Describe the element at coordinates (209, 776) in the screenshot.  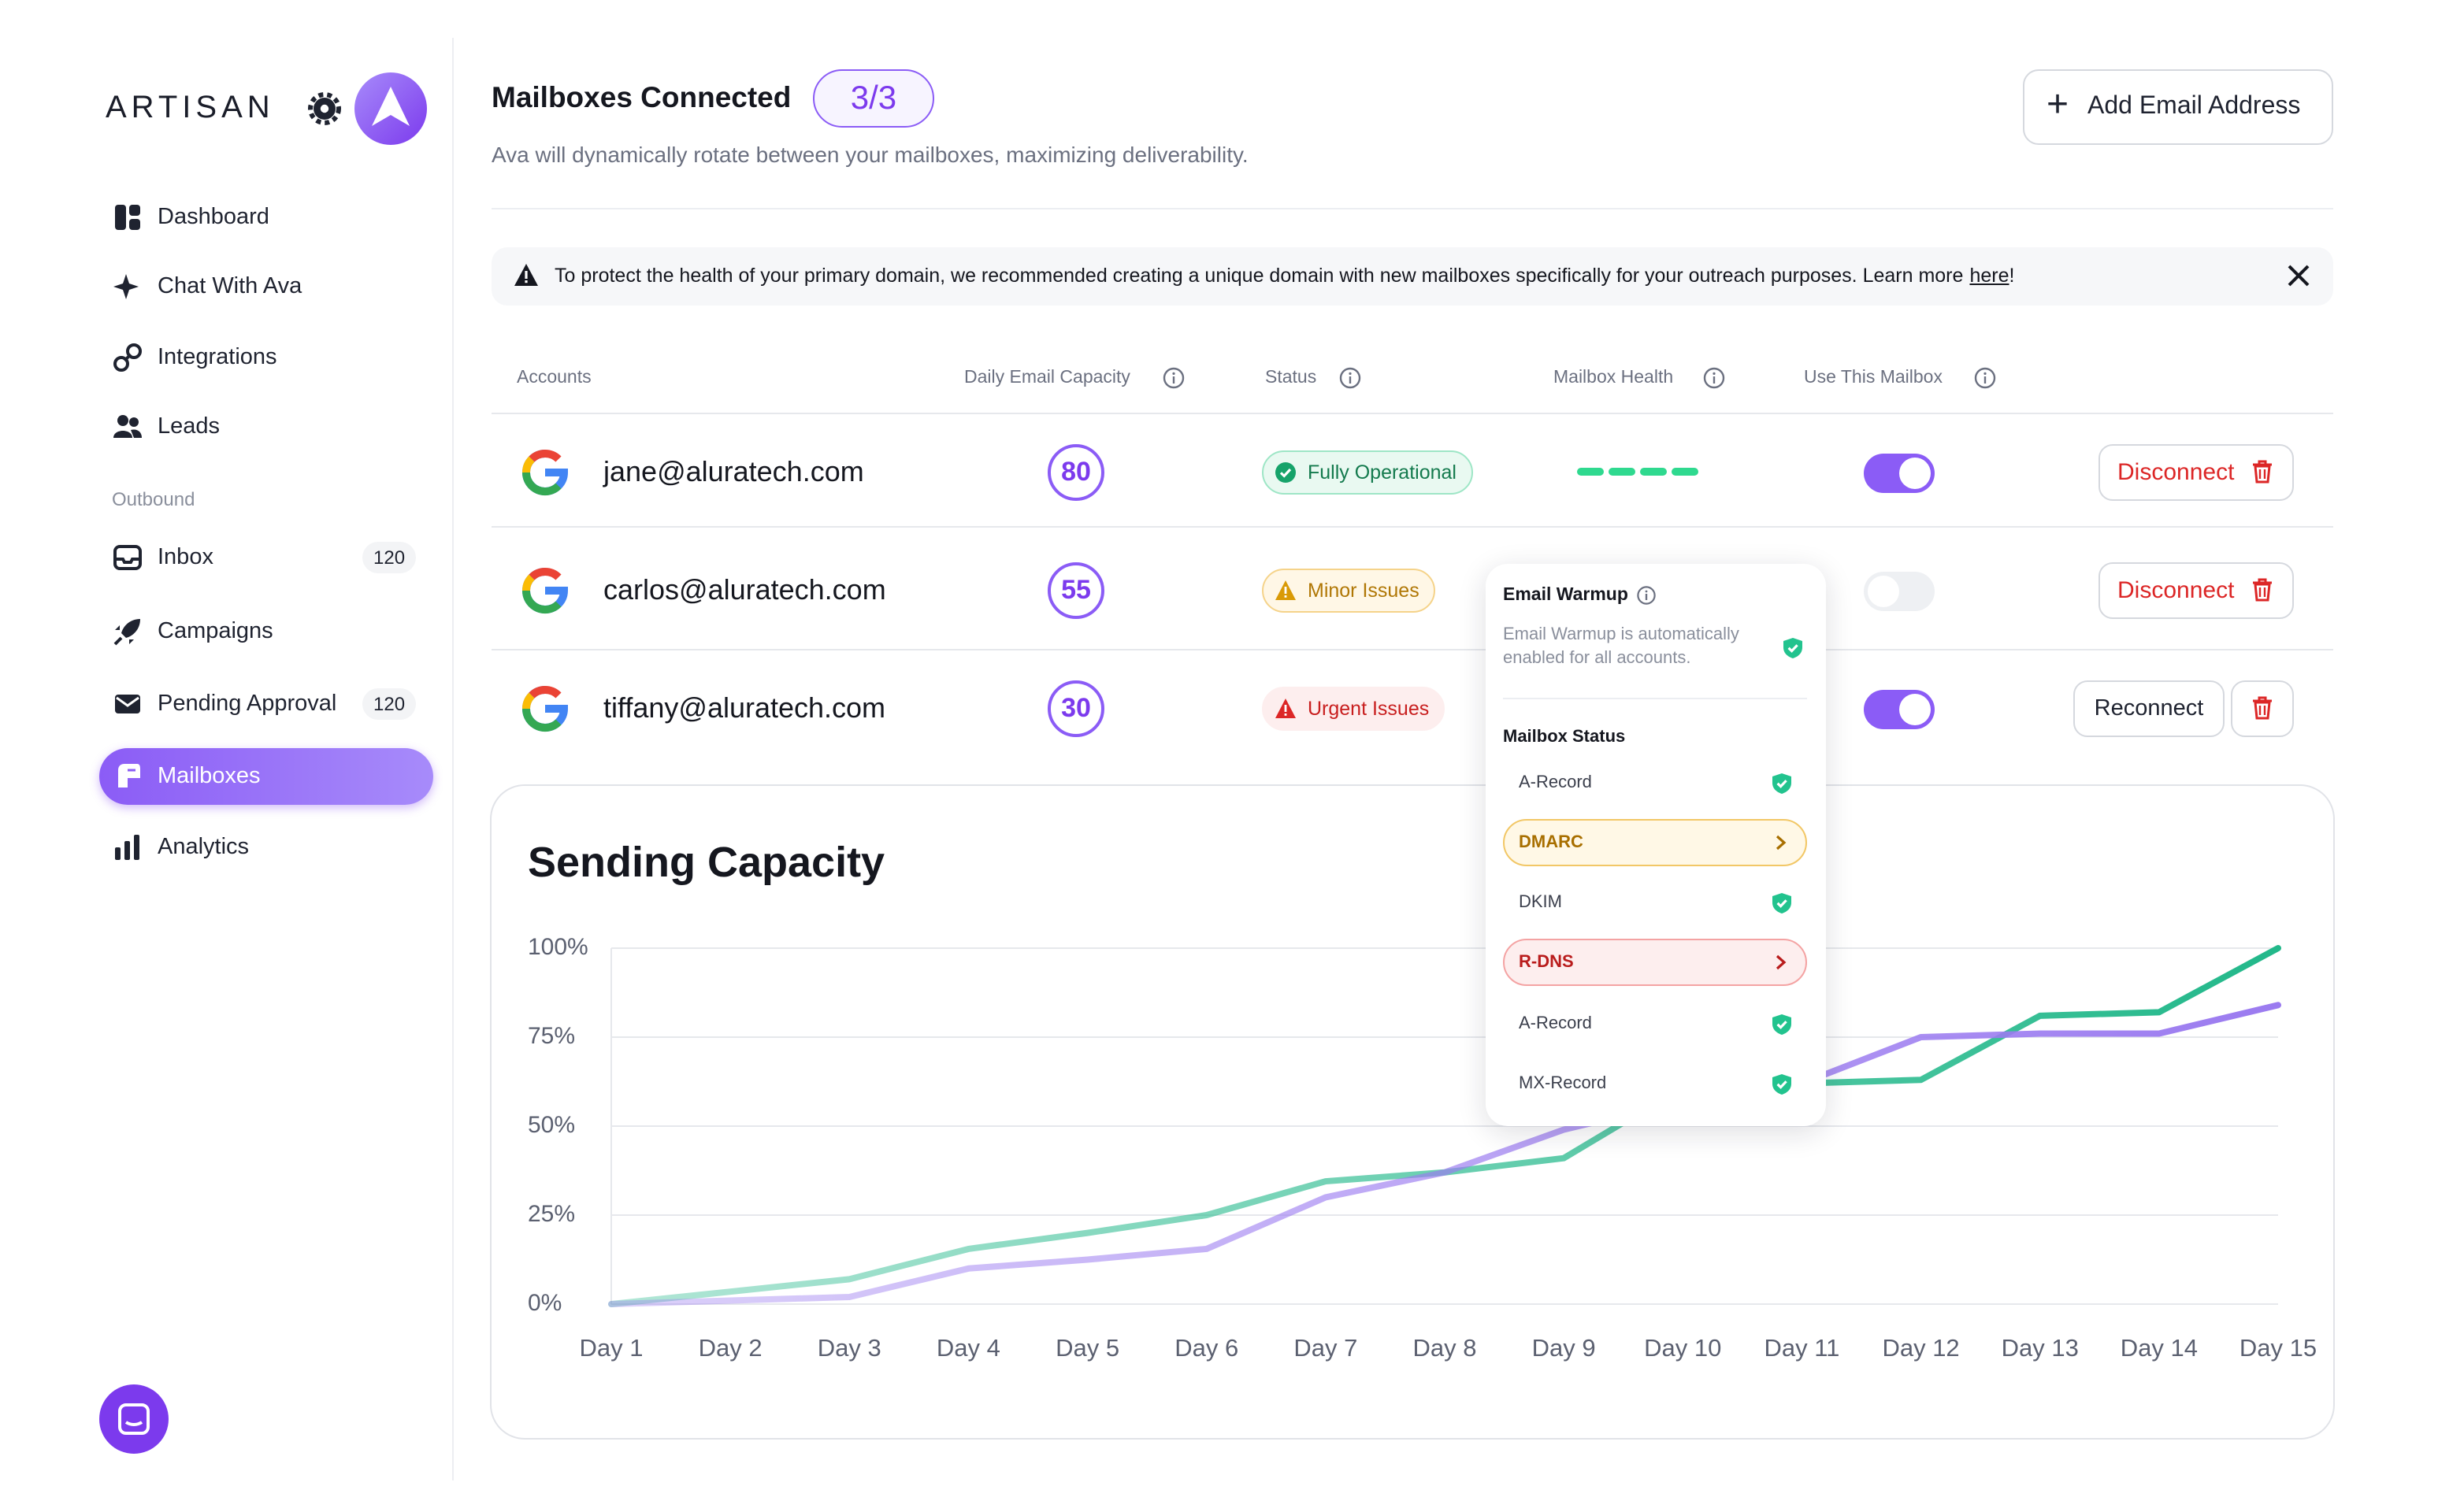
I see `nav-item: Mailboxes` at that location.